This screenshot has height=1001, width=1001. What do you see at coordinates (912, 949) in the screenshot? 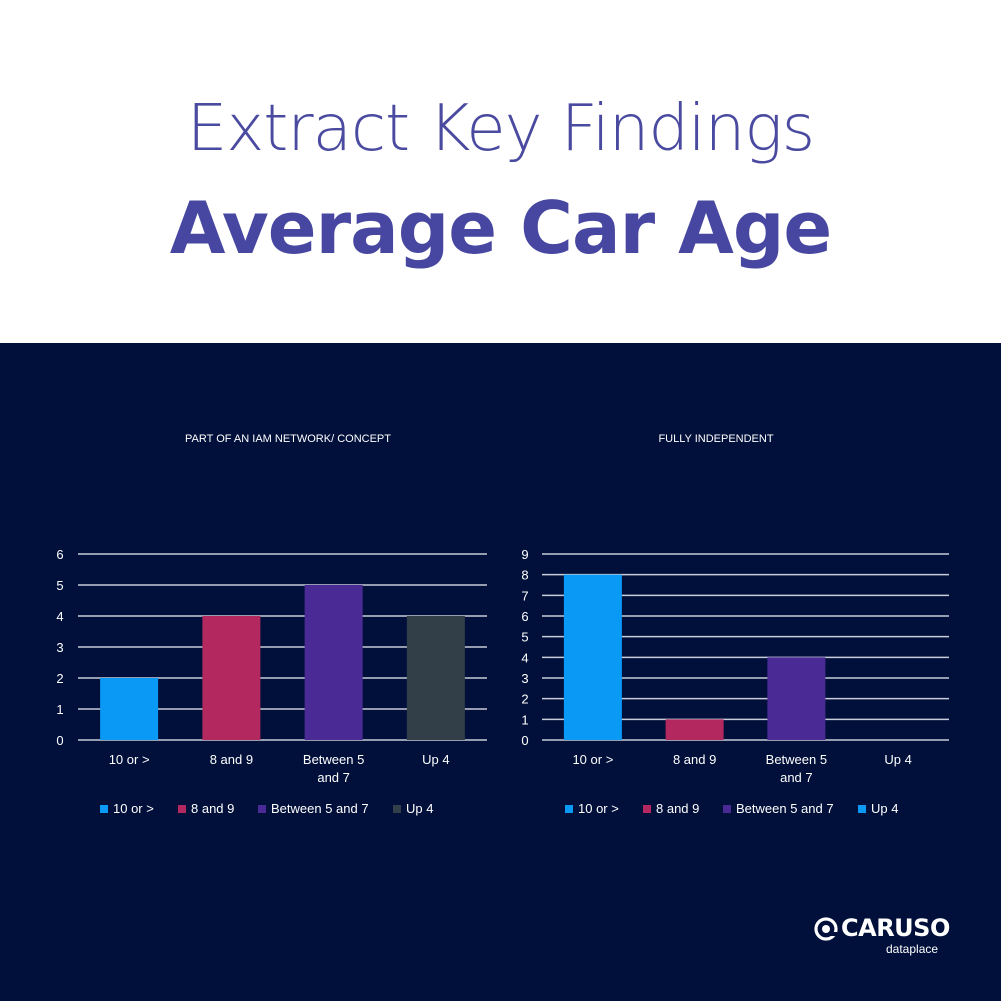
I see `logo-tagline: dataplace` at bounding box center [912, 949].